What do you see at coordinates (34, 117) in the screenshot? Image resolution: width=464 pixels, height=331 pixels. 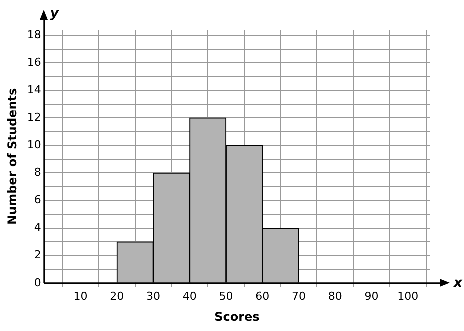 I see `y-tick-label: 12` at bounding box center [34, 117].